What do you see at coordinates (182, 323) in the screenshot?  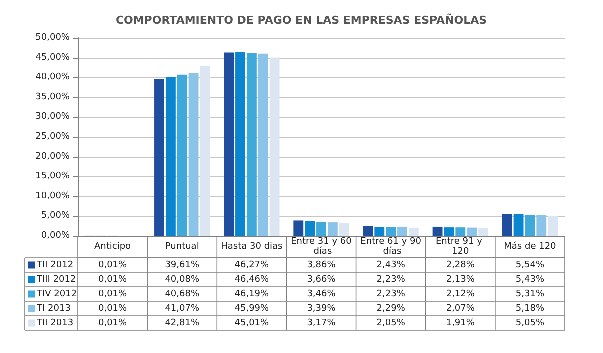 I see `data-label: 42,81%` at bounding box center [182, 323].